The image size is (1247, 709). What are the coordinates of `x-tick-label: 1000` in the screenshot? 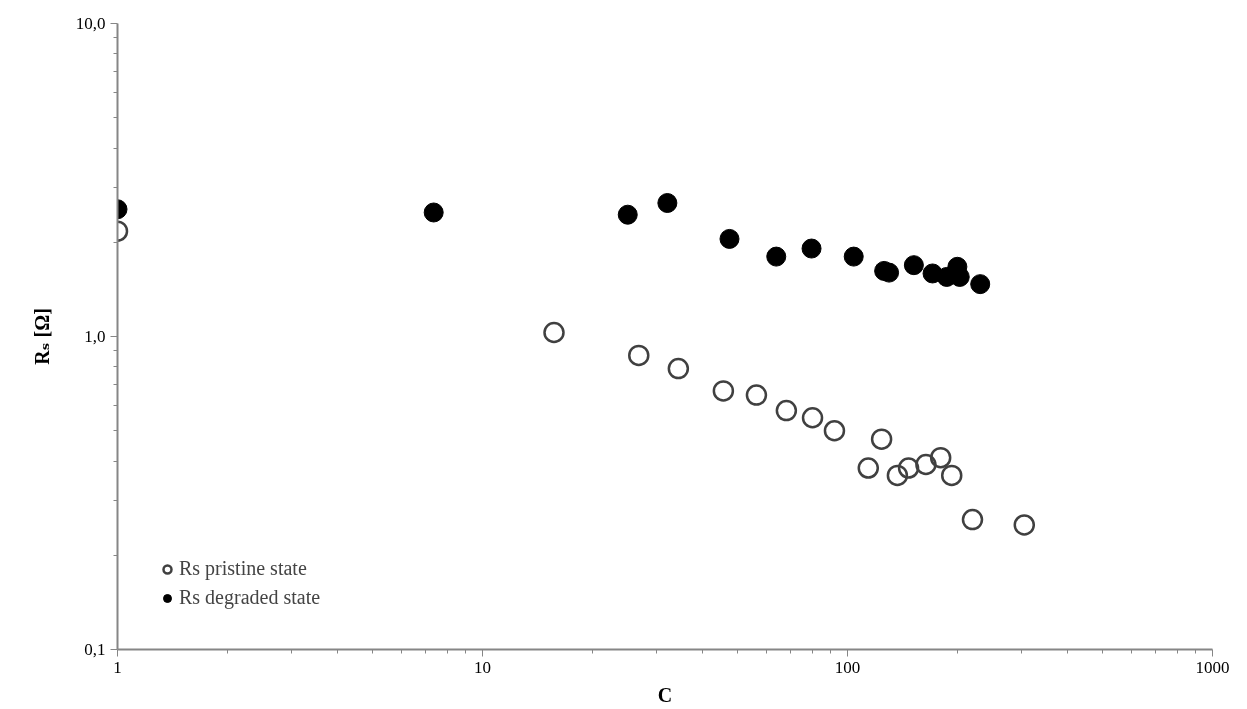 It's located at (1212, 667).